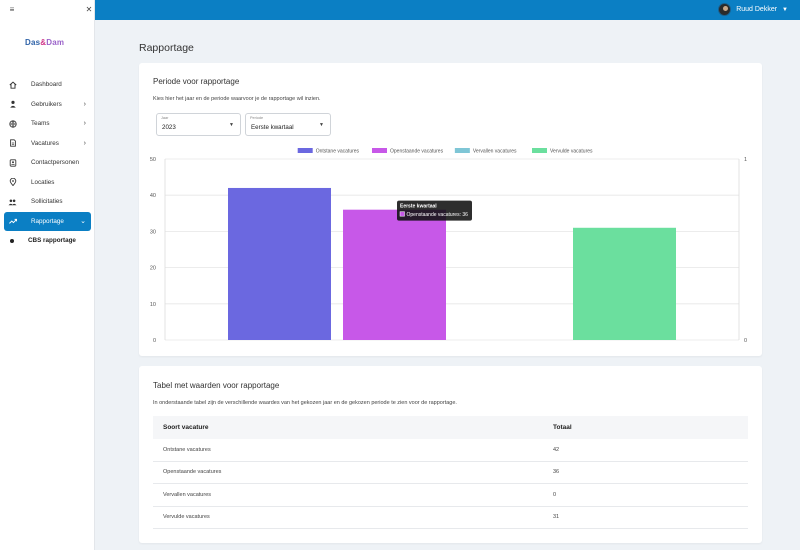  I want to click on sidebar-item-vacatures: Vacatures ›, so click(47, 144).